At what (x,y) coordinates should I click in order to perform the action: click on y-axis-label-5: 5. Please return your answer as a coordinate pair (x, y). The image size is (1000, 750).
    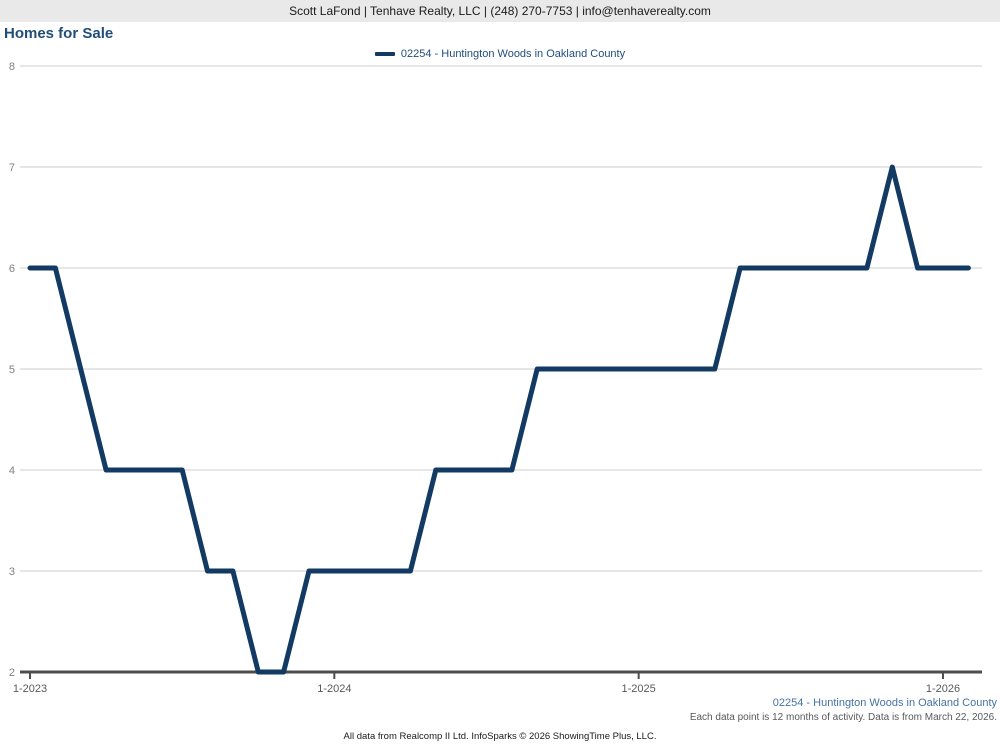
    Looking at the image, I should click on (12, 370).